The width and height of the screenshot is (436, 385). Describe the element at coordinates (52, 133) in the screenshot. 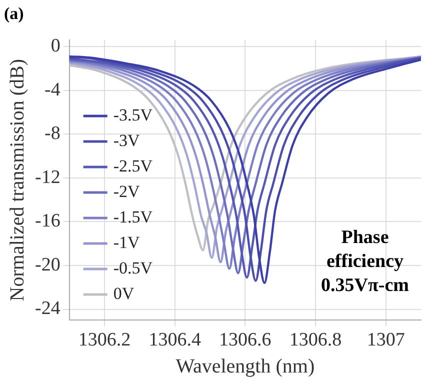

I see `y-tick-label: -8` at that location.